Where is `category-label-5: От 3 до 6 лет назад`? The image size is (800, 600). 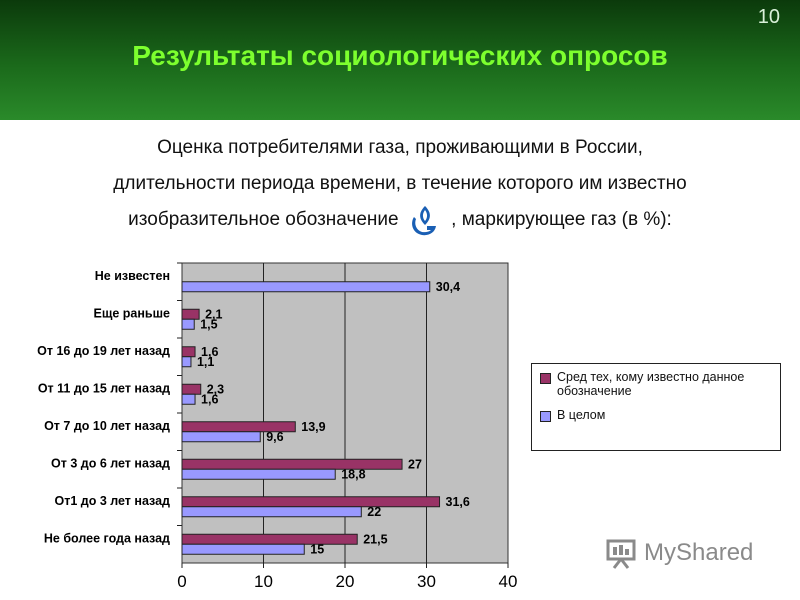
category-label-5: От 3 до 6 лет назад is located at coordinates (110, 463).